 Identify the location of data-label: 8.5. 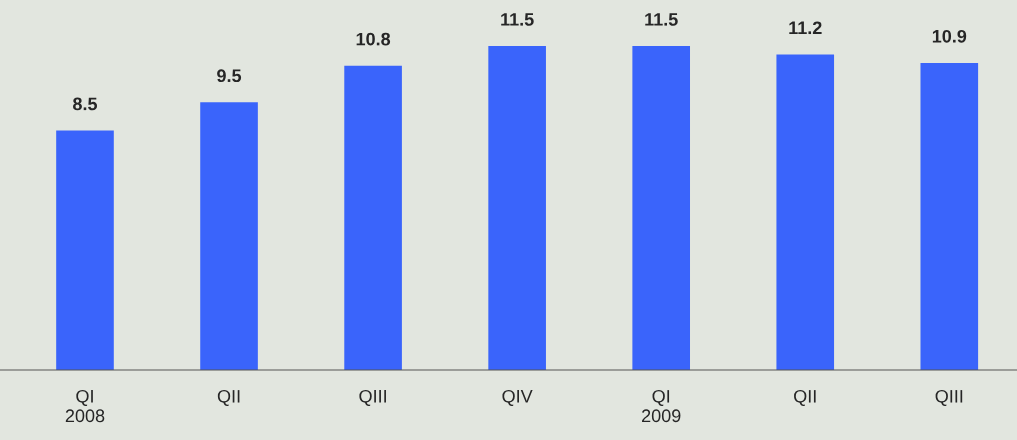
(85, 104).